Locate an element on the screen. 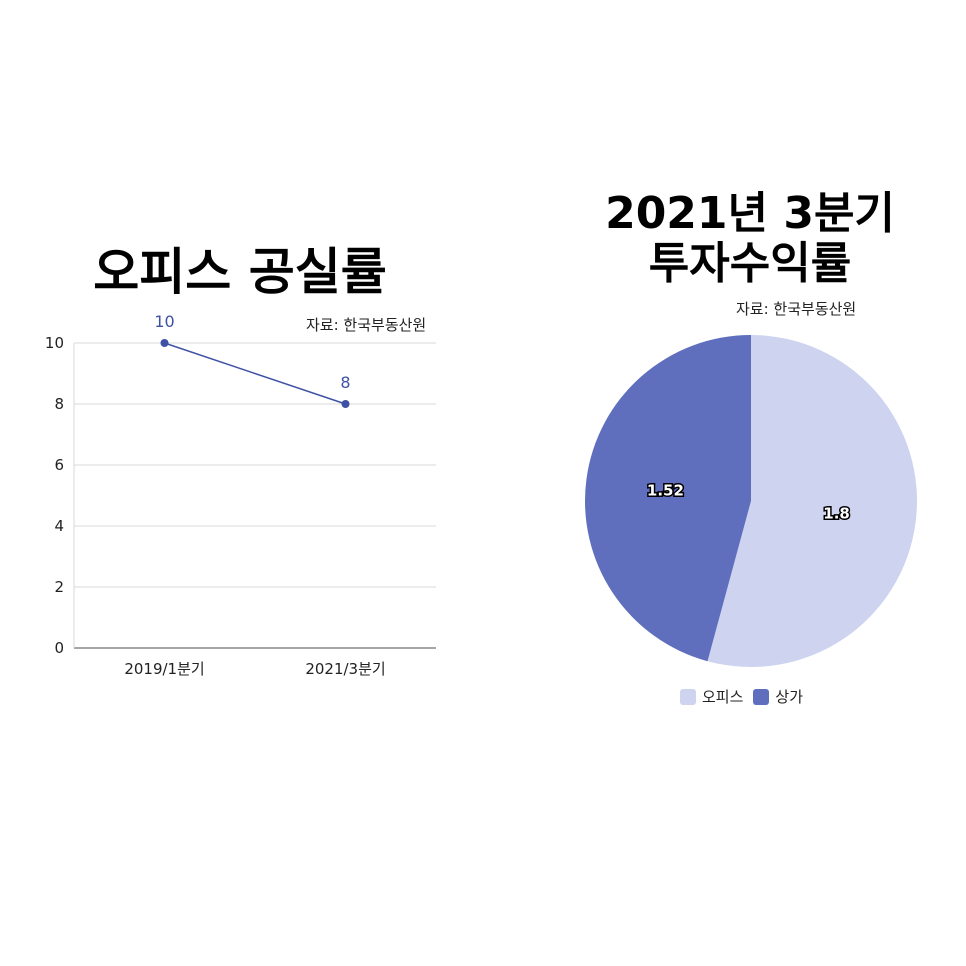 This screenshot has height=966, width=966. x-tick-label: 2021/3분기 is located at coordinates (345, 669).